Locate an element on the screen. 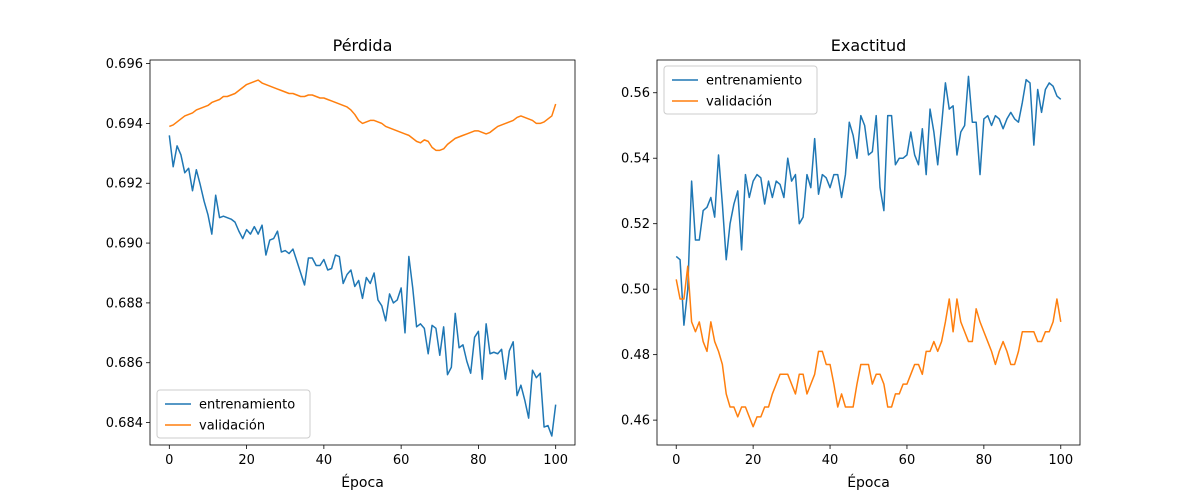 This screenshot has height=500, width=1200. y-tick-label: 0.684 is located at coordinates (124, 423).